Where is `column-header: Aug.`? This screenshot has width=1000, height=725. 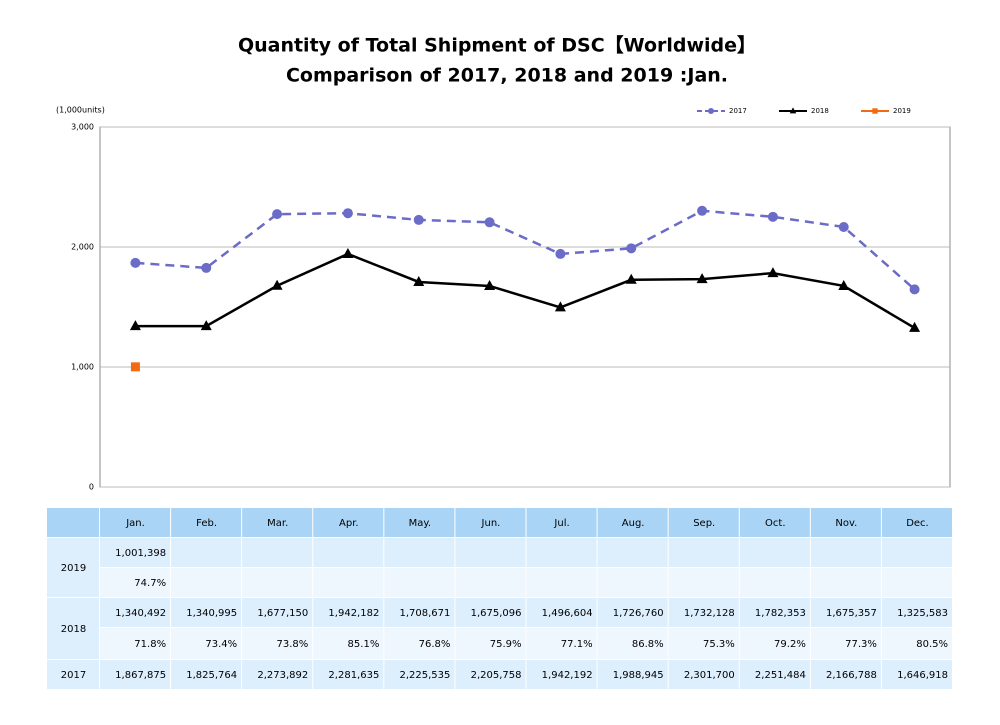 column-header: Aug. is located at coordinates (633, 523).